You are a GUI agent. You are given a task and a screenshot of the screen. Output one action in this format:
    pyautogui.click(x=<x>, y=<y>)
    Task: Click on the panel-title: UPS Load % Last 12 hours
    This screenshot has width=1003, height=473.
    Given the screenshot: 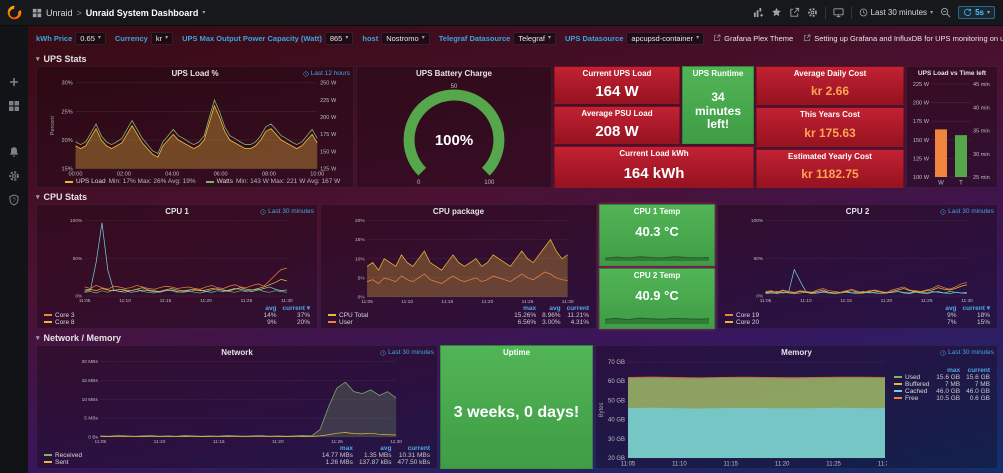 What is the action you would take?
    pyautogui.click(x=195, y=73)
    